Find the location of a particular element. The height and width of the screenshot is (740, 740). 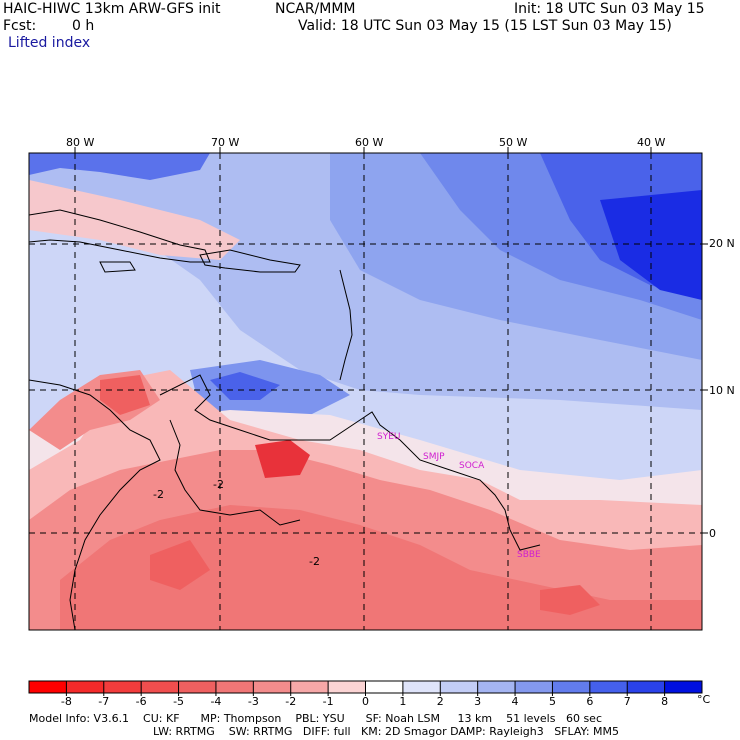

colorbar-tick-label: 3 is located at coordinates (478, 701).